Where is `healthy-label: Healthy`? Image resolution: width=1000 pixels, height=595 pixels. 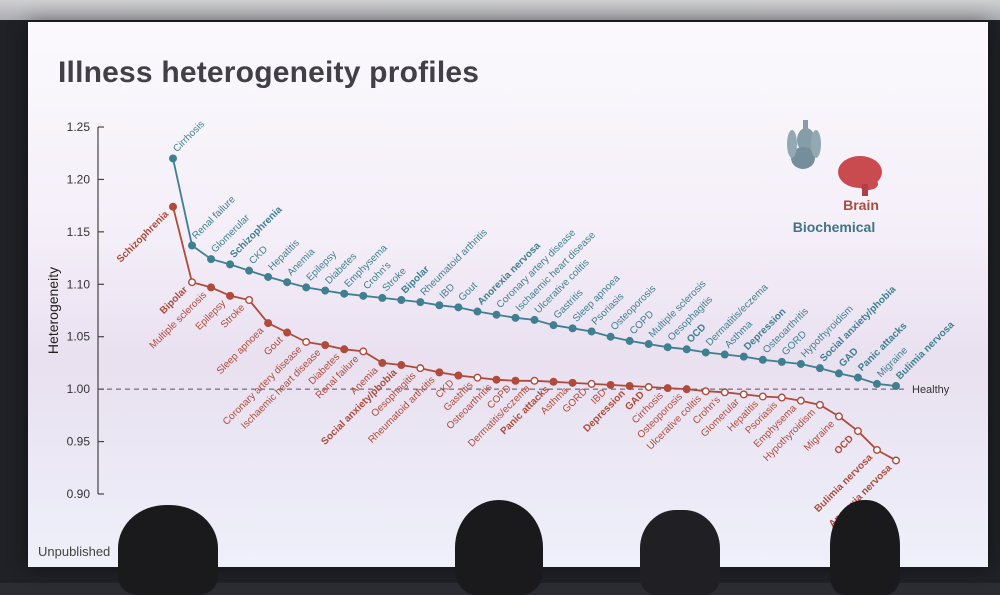
healthy-label: Healthy is located at coordinates (931, 390).